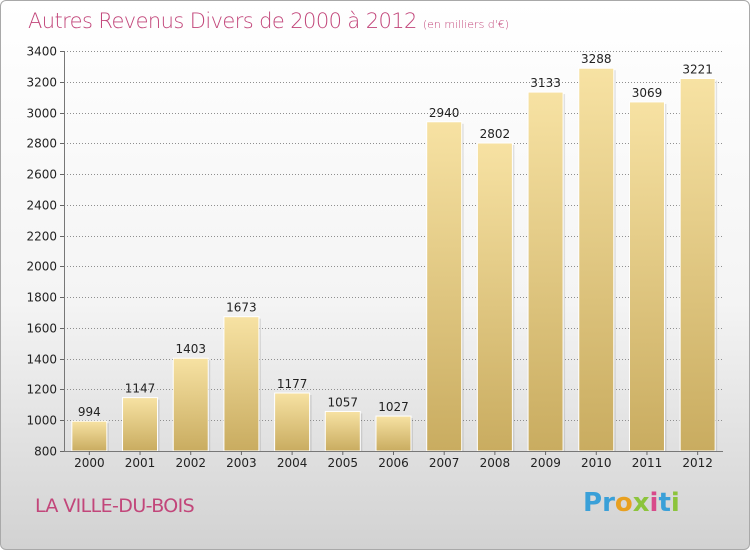  What do you see at coordinates (190, 349) in the screenshot?
I see `bar-value-label: 1403` at bounding box center [190, 349].